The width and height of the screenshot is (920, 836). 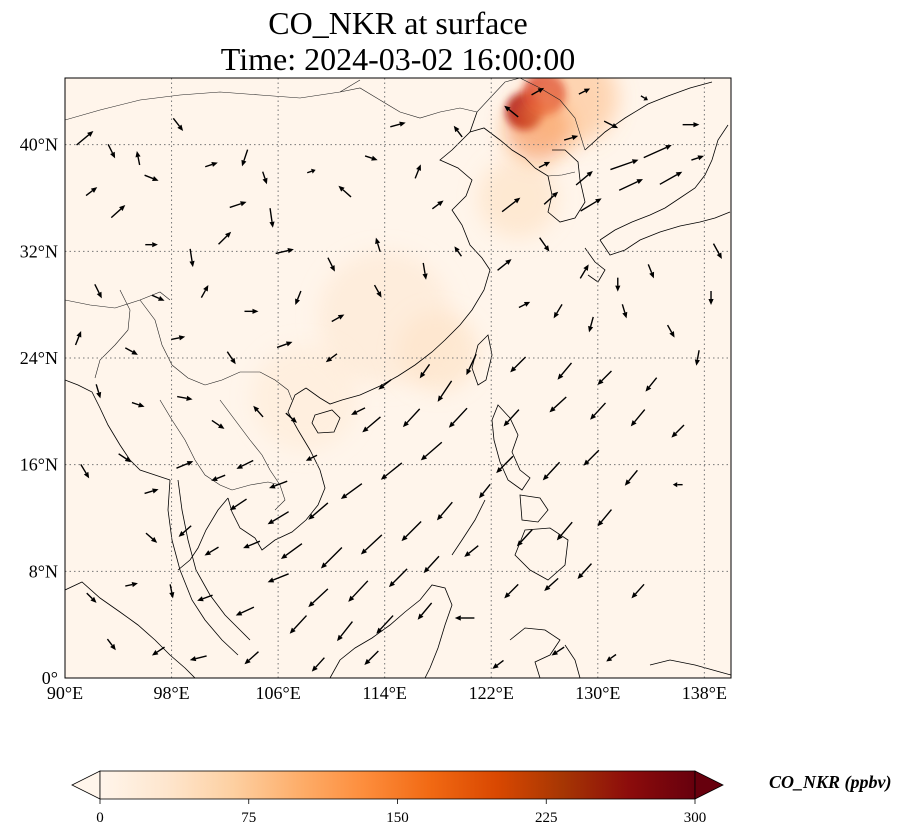 I want to click on korea-coastline, so click(x=560, y=186).